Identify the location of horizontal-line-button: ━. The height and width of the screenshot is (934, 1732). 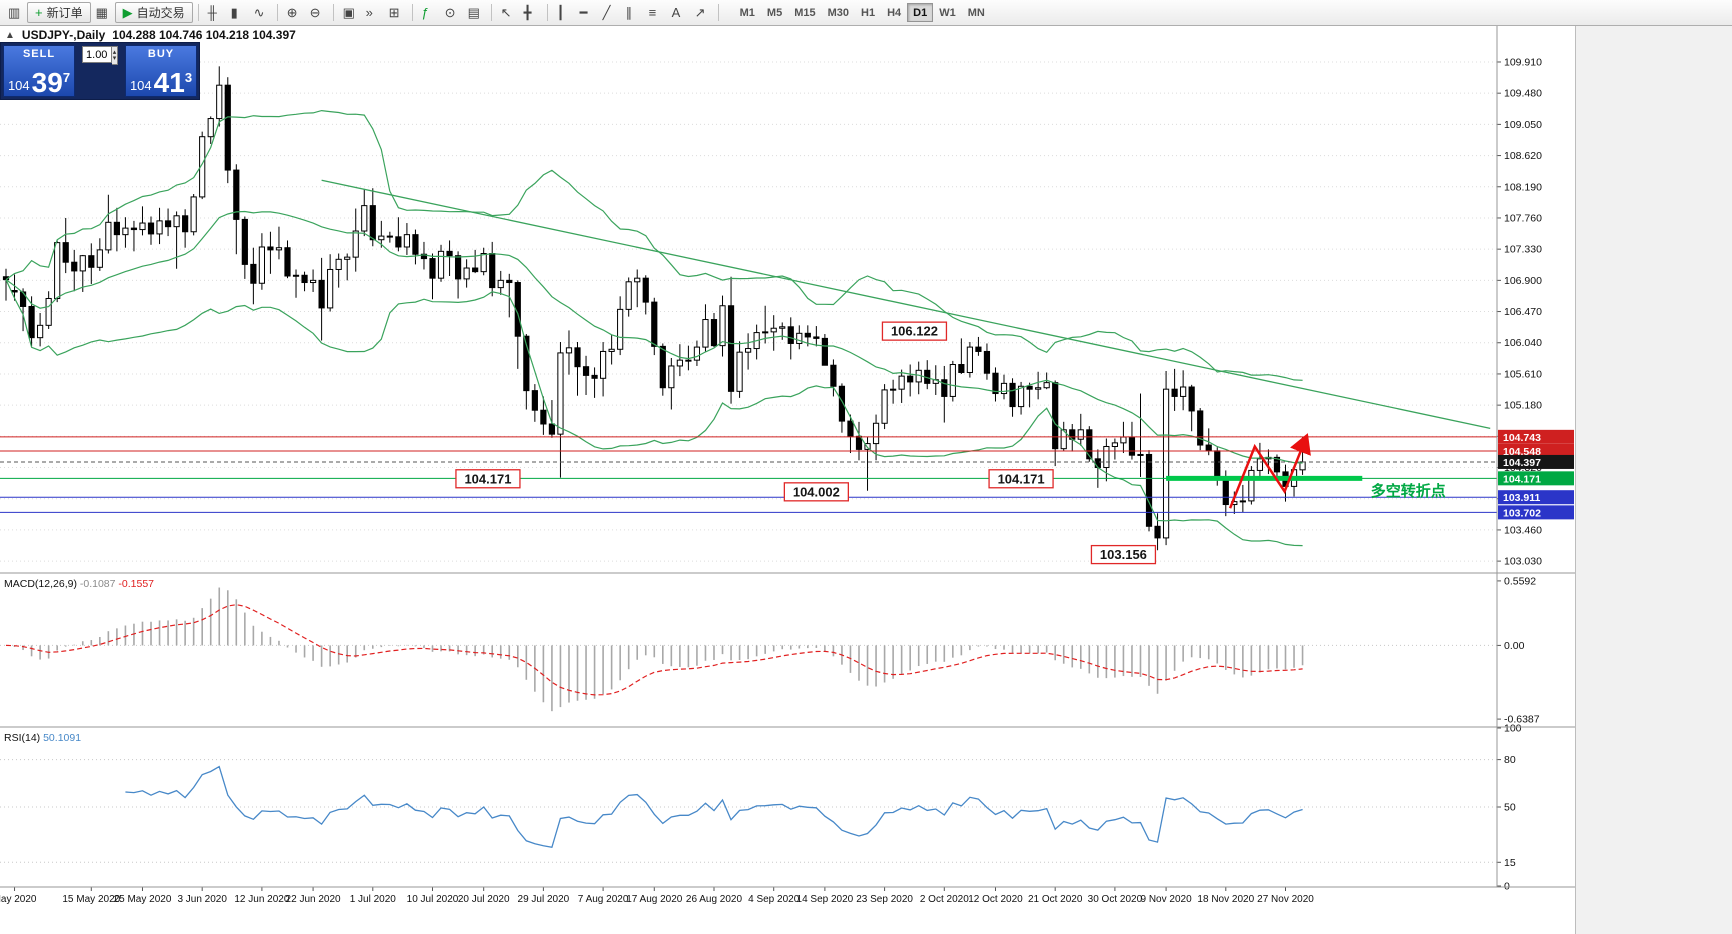
(587, 12).